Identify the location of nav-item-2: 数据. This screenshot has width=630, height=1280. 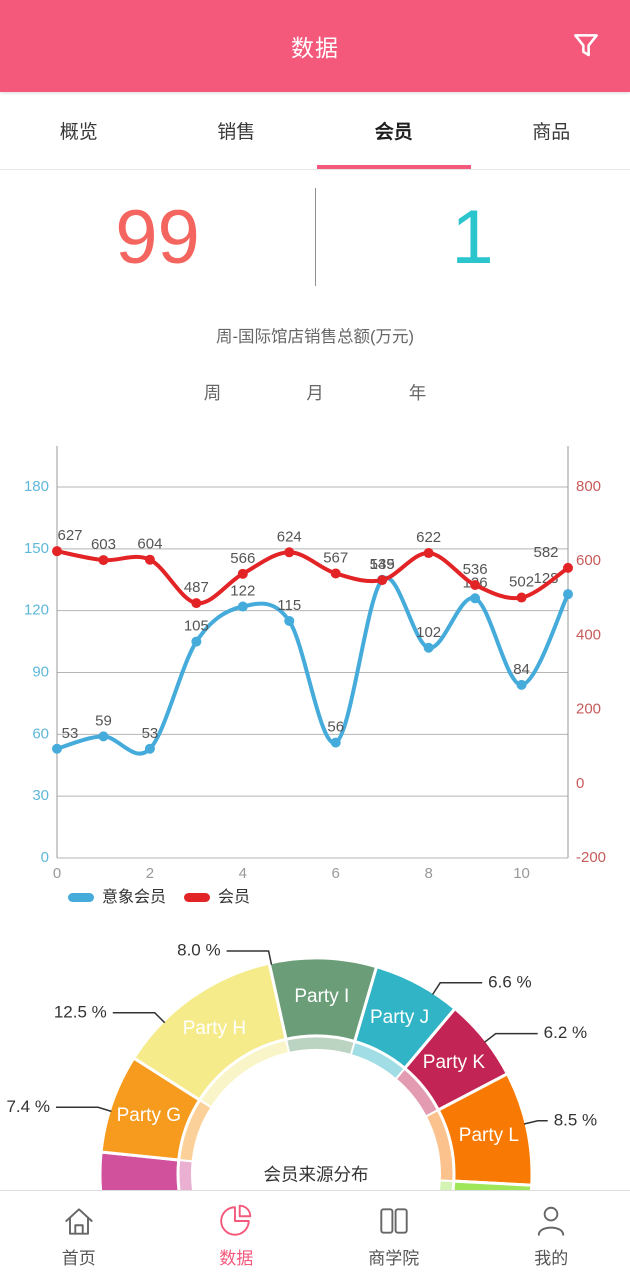
(237, 1235).